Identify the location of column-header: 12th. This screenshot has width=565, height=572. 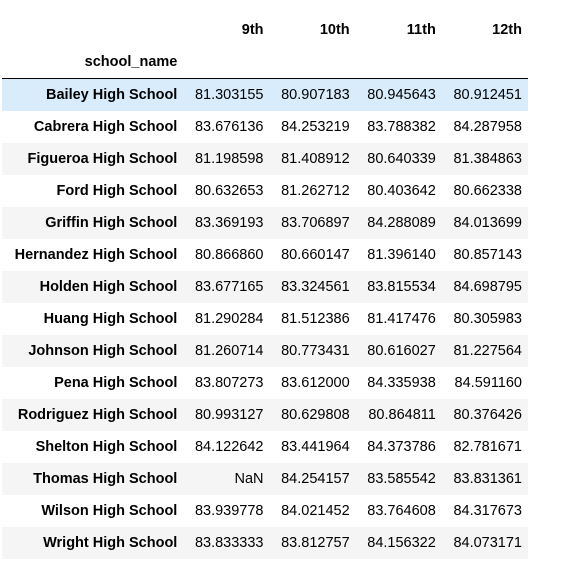
(507, 30).